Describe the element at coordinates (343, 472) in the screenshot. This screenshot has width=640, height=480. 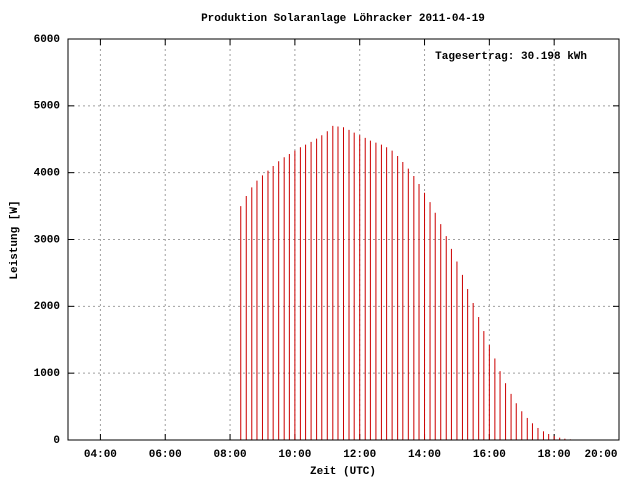
I see `x-axis-label: Zeit (UTC)` at that location.